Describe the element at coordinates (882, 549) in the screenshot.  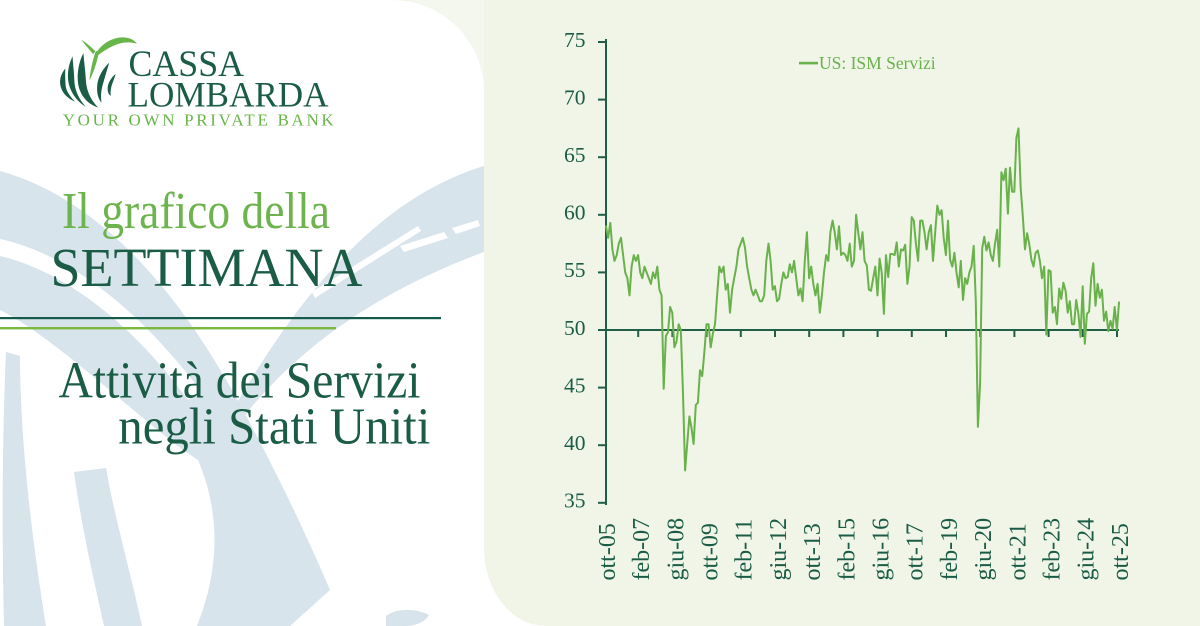
I see `svg-text: giu-16` at that location.